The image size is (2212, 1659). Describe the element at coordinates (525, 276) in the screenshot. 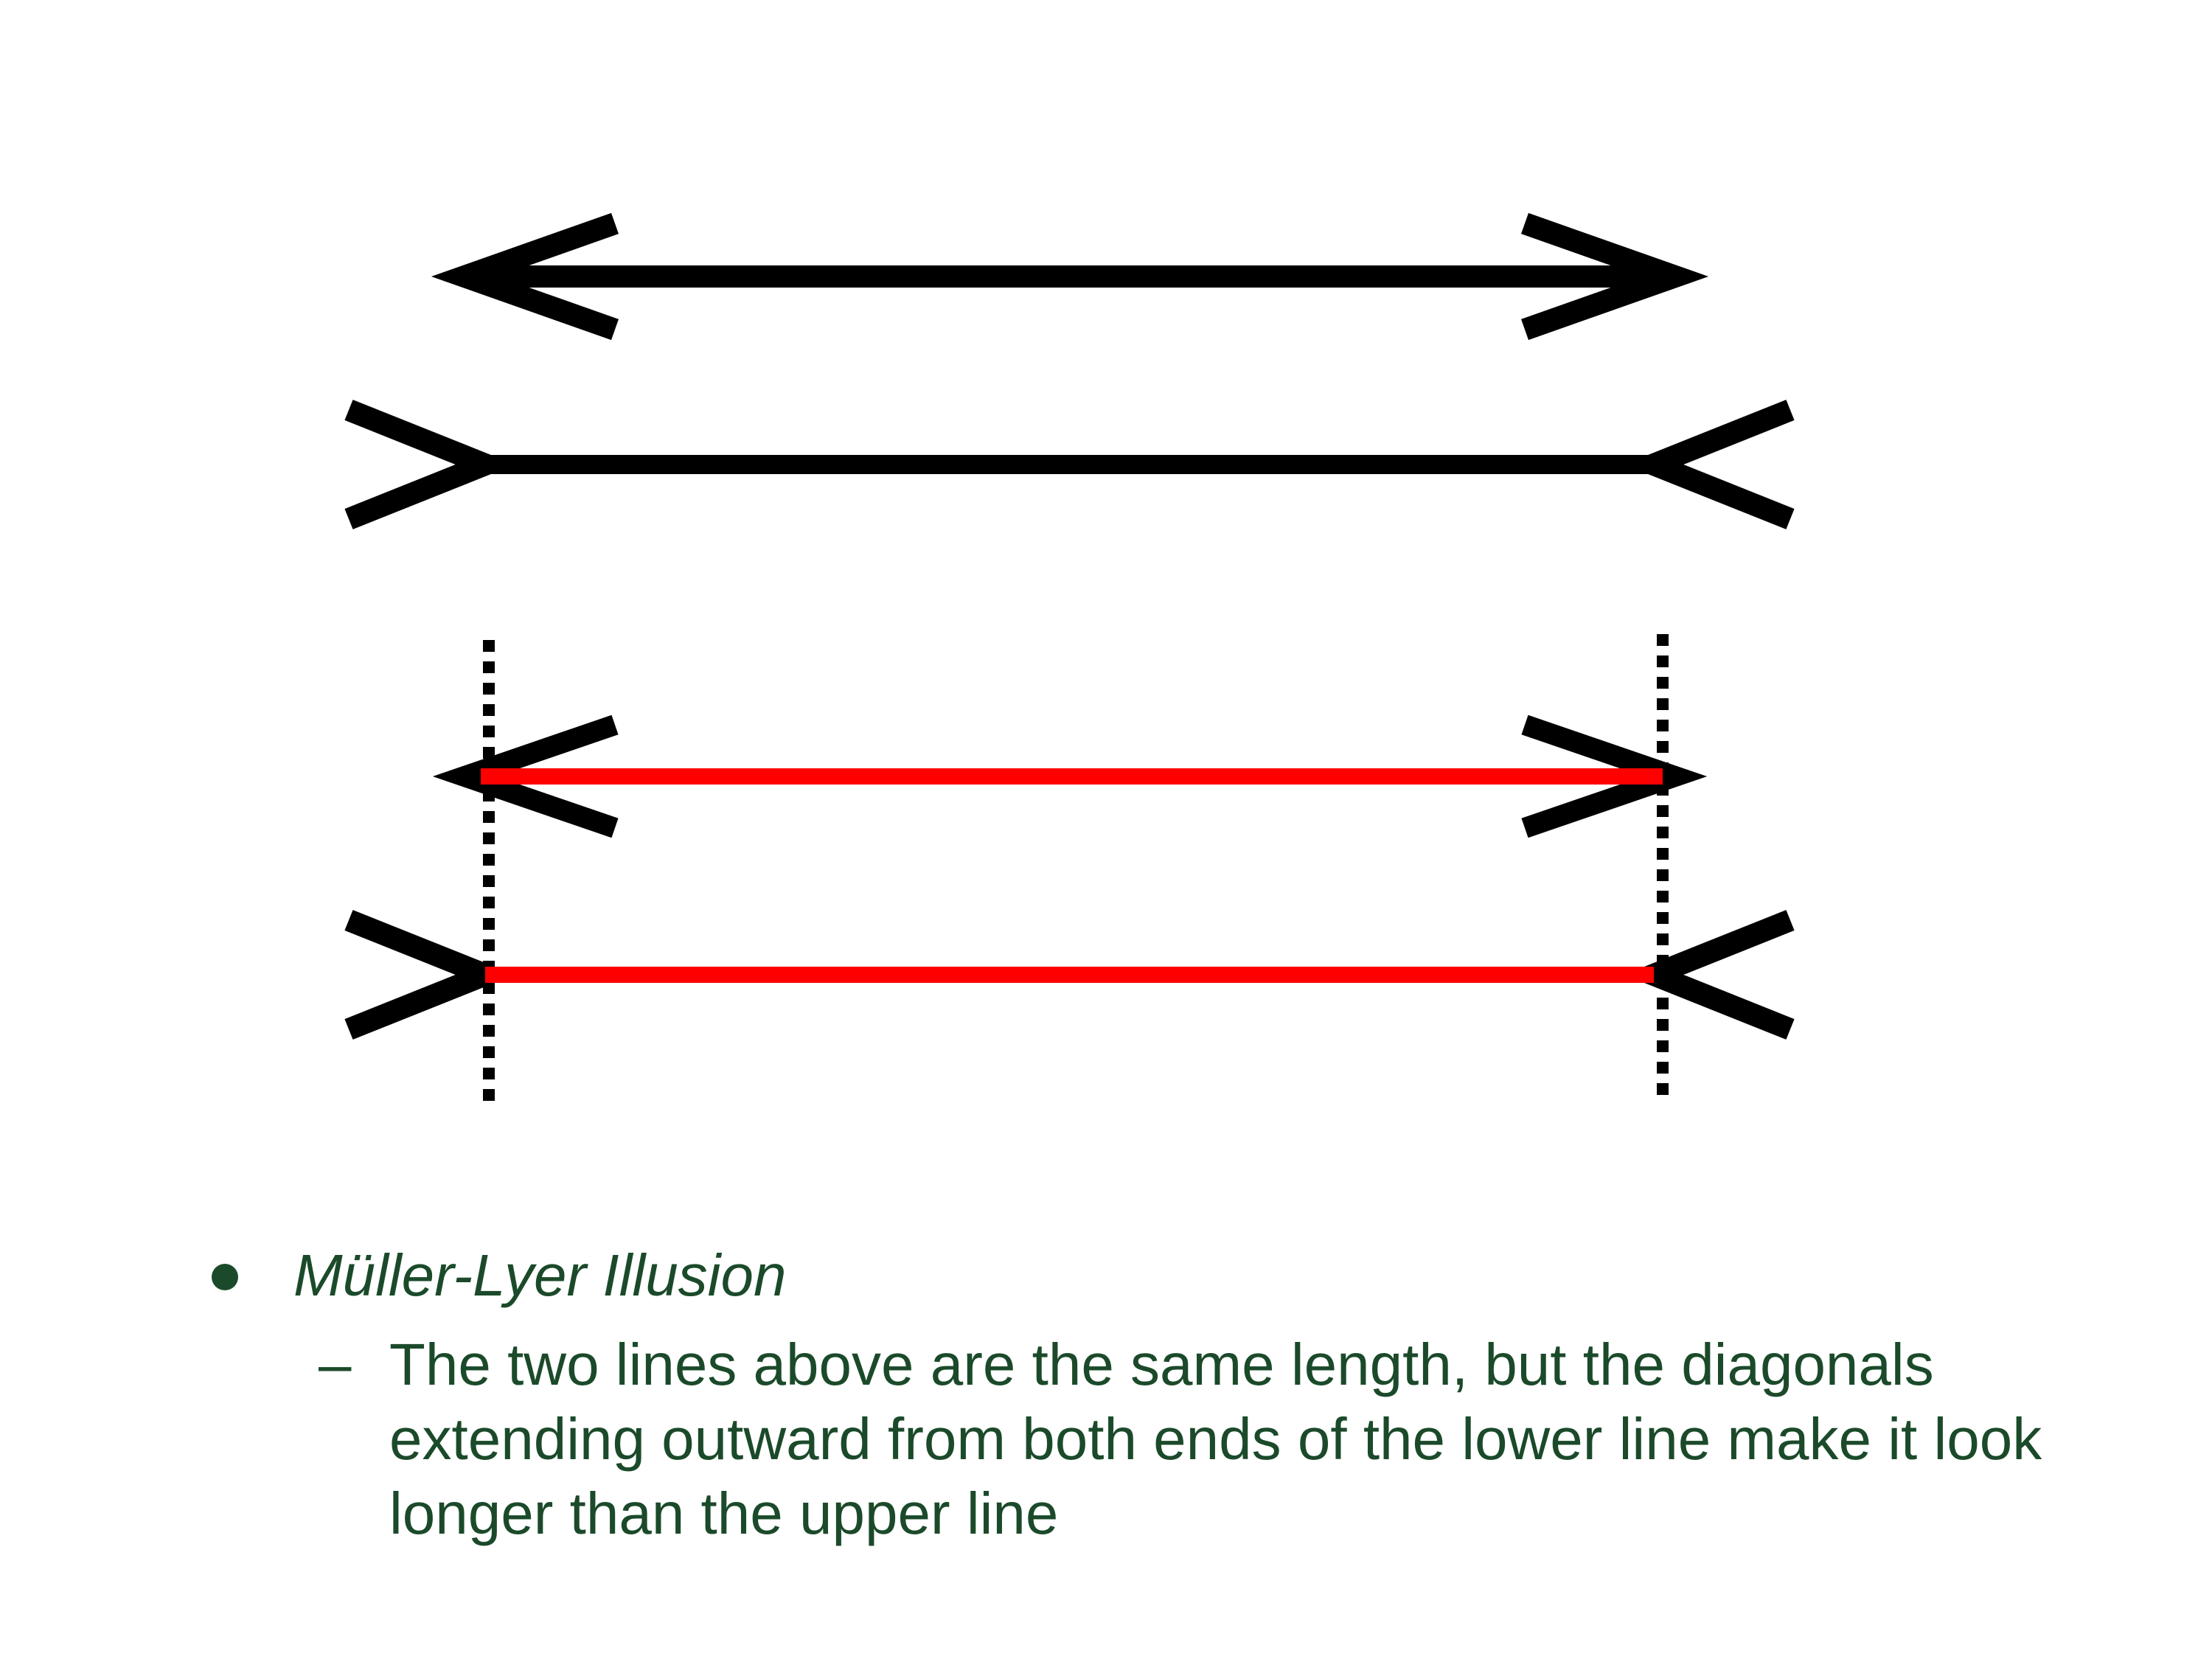

I see `arrowhead-left-top` at that location.